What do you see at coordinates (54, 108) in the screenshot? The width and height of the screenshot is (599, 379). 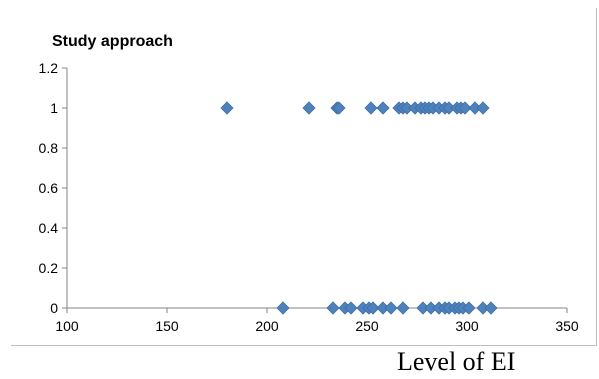 I see `y-tick-label: 1` at bounding box center [54, 108].